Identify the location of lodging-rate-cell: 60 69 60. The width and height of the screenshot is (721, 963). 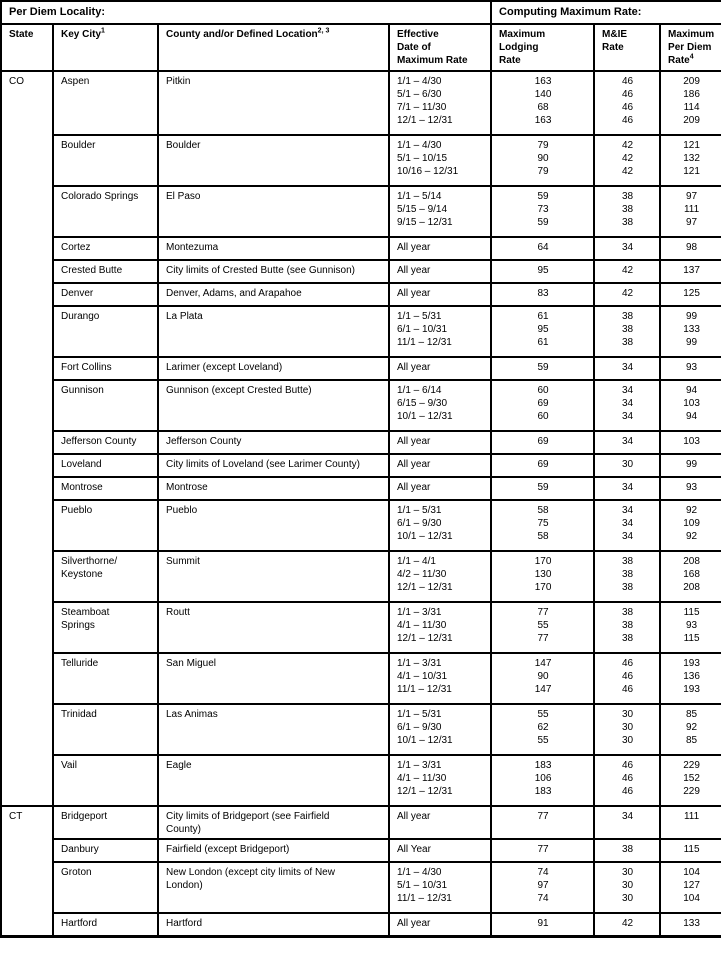
(543, 405).